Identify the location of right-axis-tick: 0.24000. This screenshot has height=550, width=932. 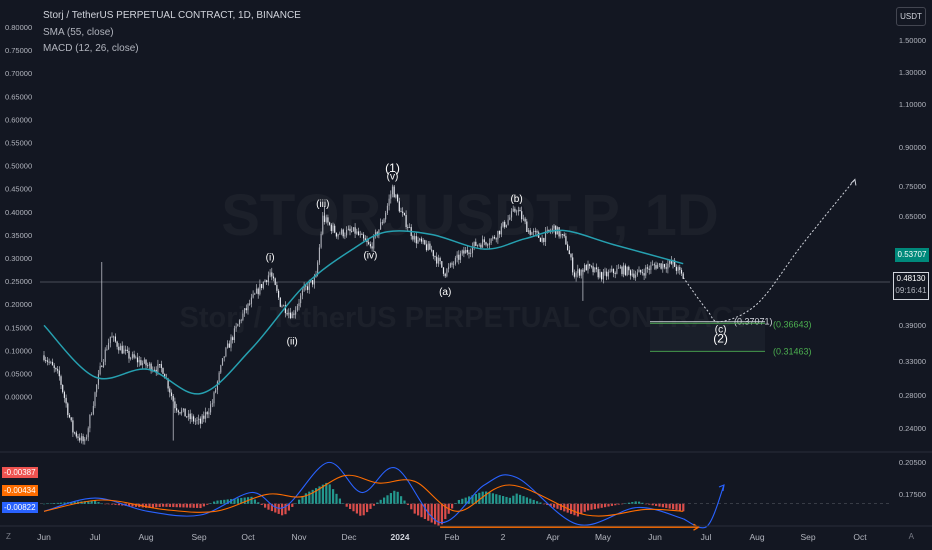
(912, 428).